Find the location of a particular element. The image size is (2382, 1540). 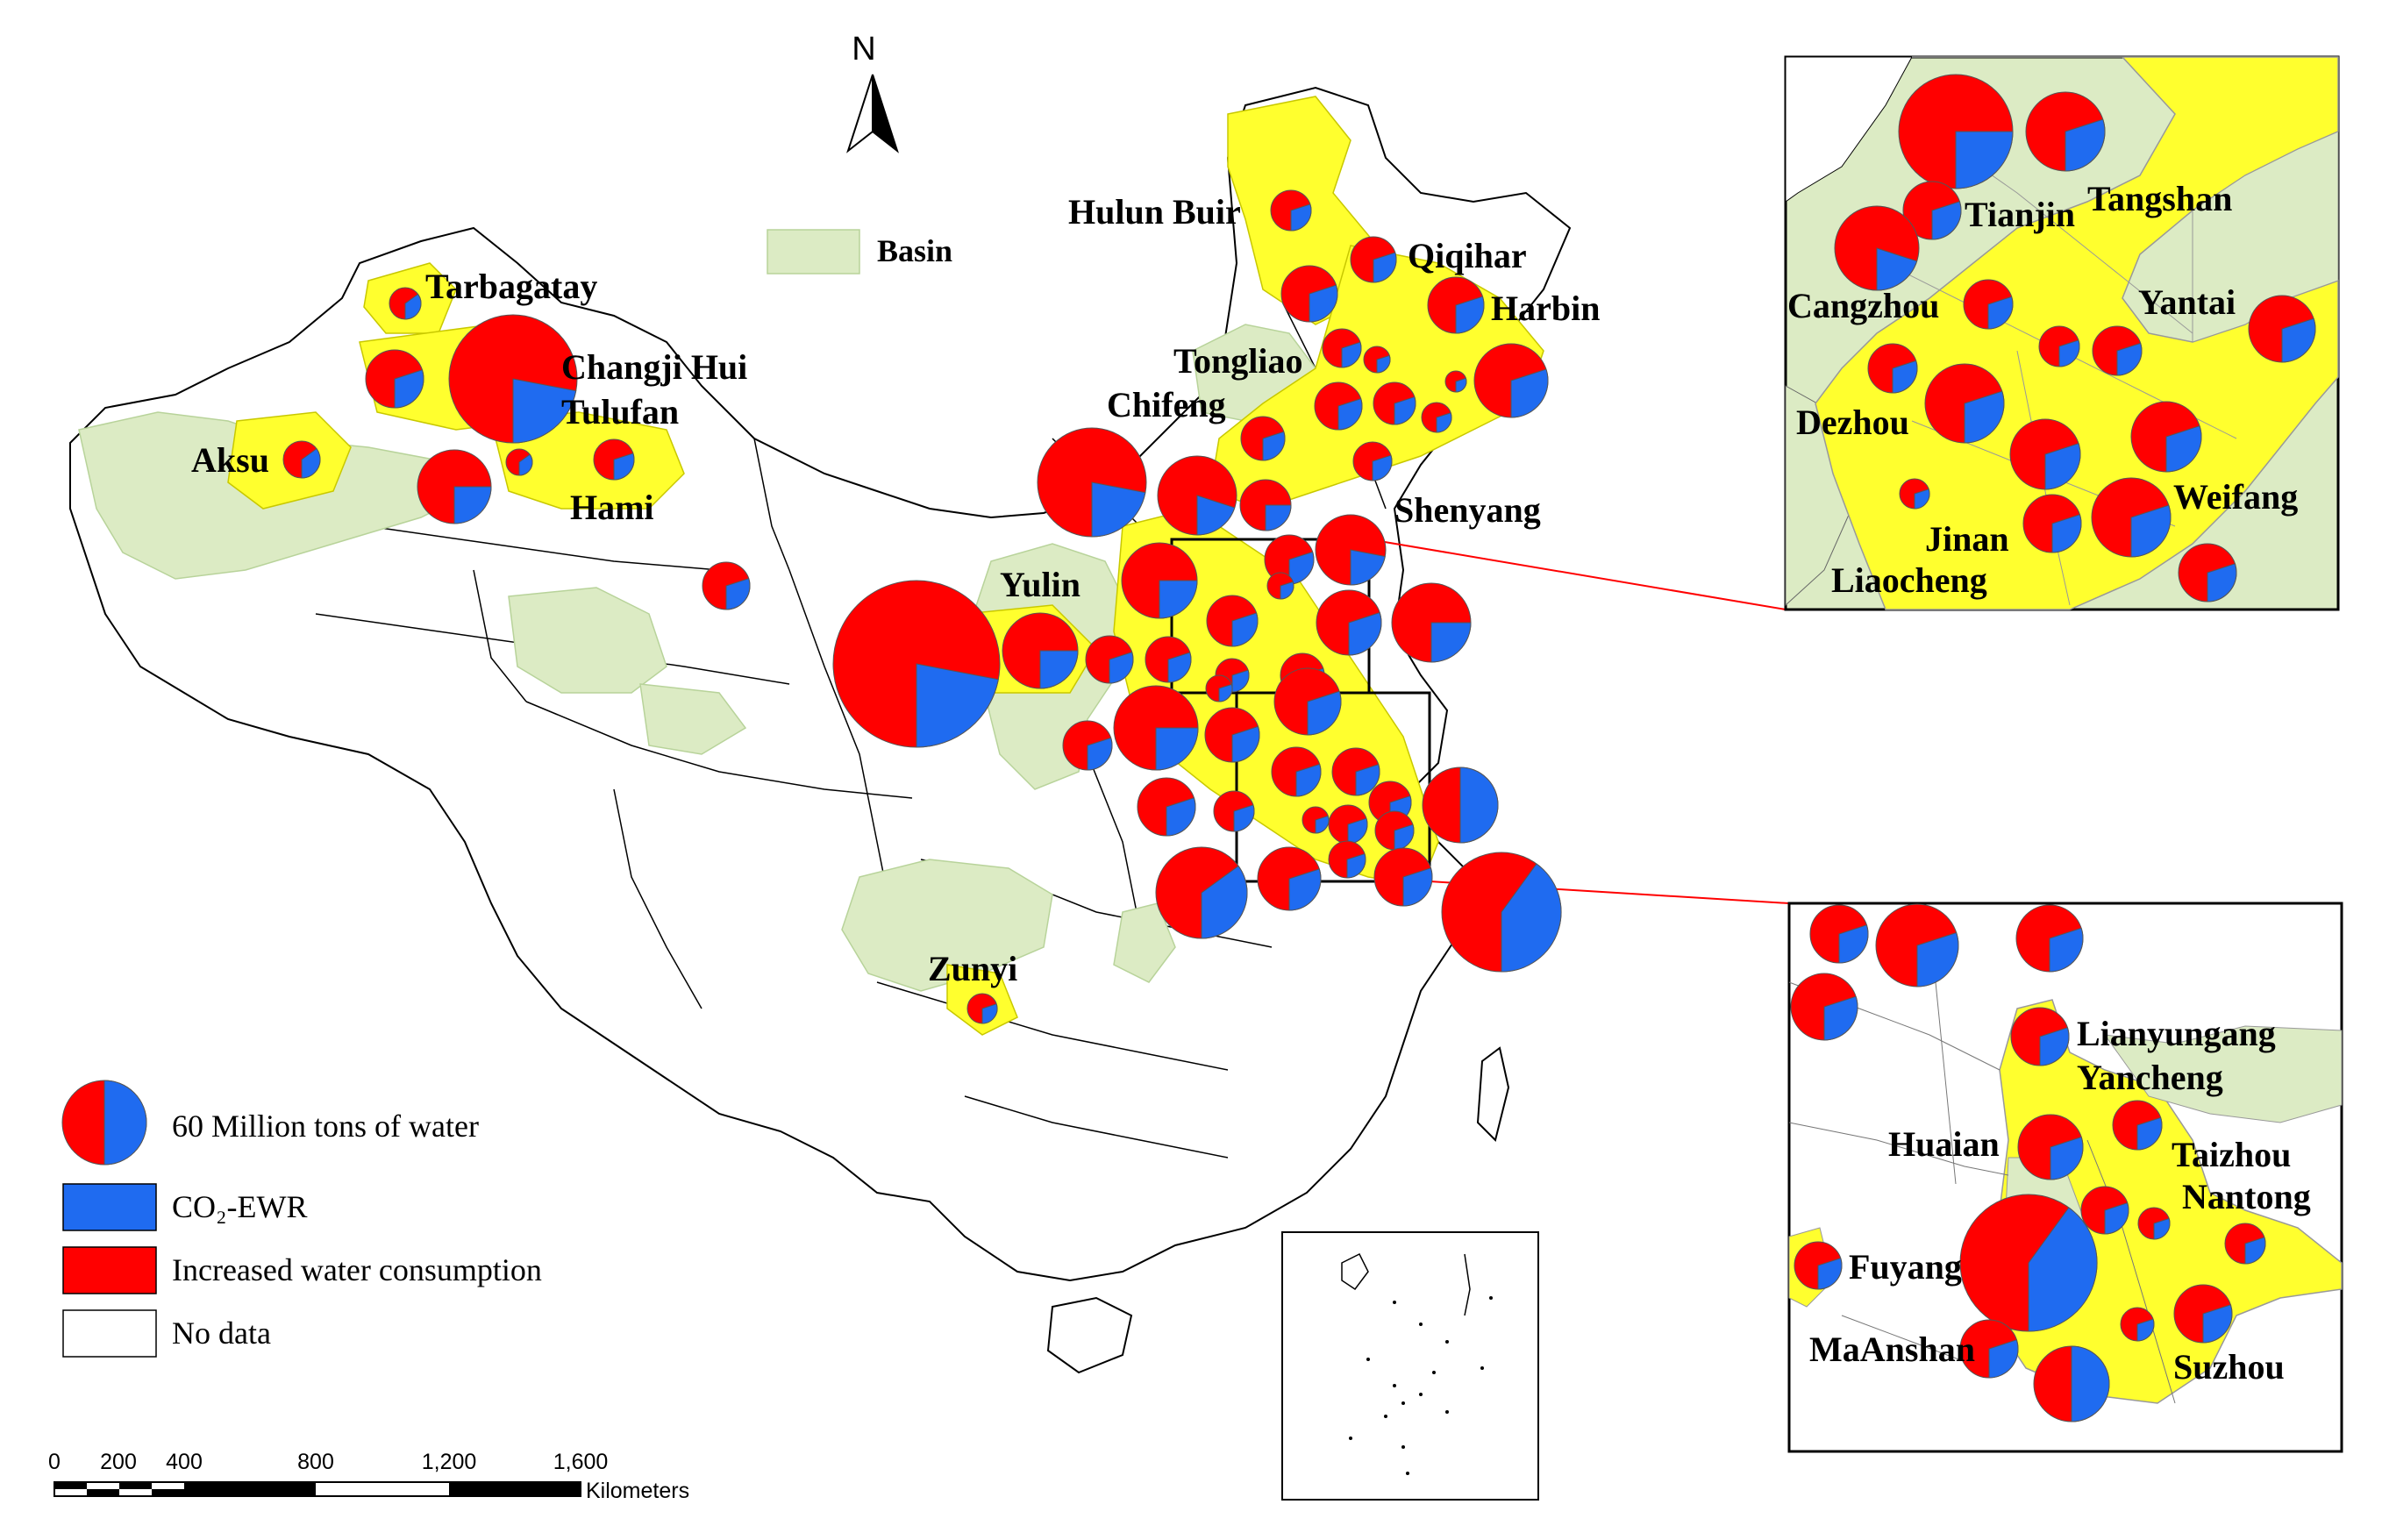

inset-city-label: Tangshan is located at coordinates (2159, 198).